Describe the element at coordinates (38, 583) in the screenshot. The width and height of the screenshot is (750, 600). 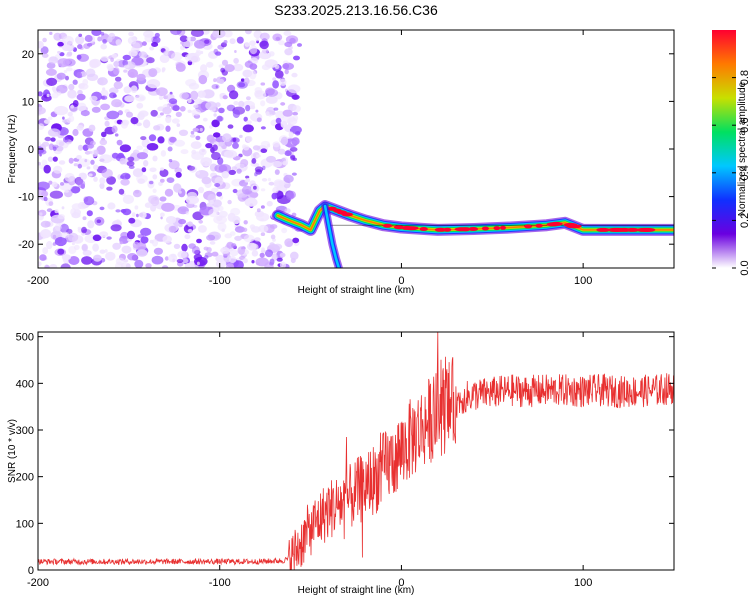
I see `snr-xtick-label: -200` at that location.